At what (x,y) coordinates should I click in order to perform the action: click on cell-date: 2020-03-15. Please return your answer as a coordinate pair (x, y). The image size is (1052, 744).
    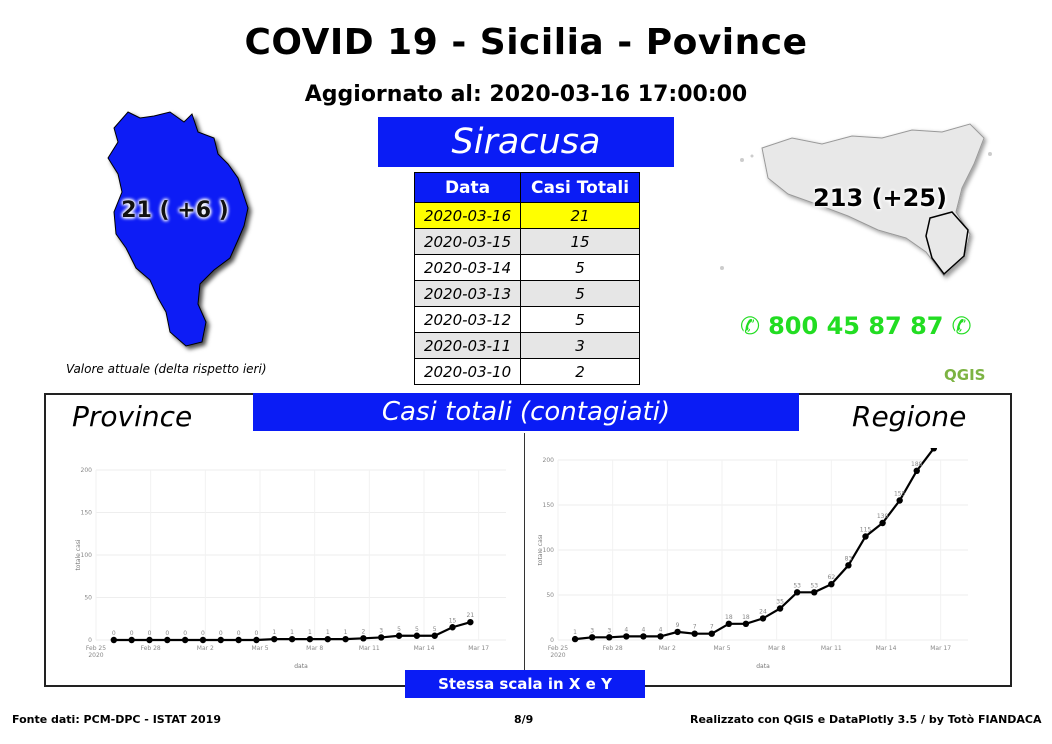
    Looking at the image, I should click on (467, 241).